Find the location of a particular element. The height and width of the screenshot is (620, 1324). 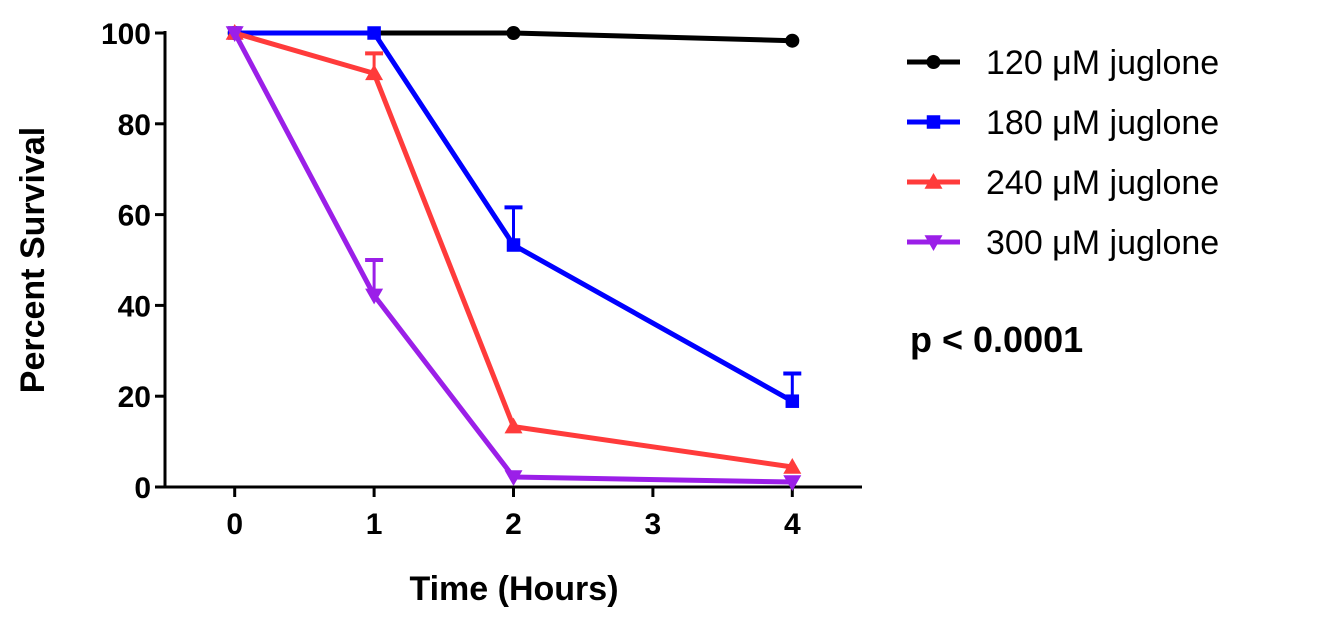

y-tick-label: 0 is located at coordinates (142, 488).